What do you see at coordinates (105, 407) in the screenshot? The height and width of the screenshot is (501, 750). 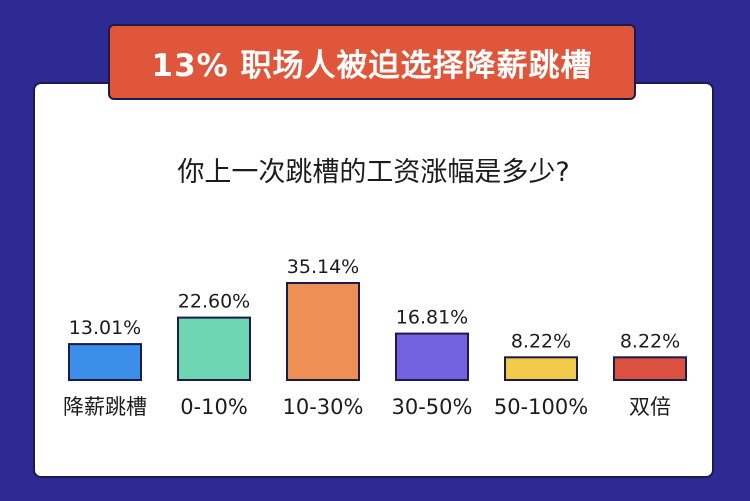 I see `category-label-0: 降薪跳槽` at bounding box center [105, 407].